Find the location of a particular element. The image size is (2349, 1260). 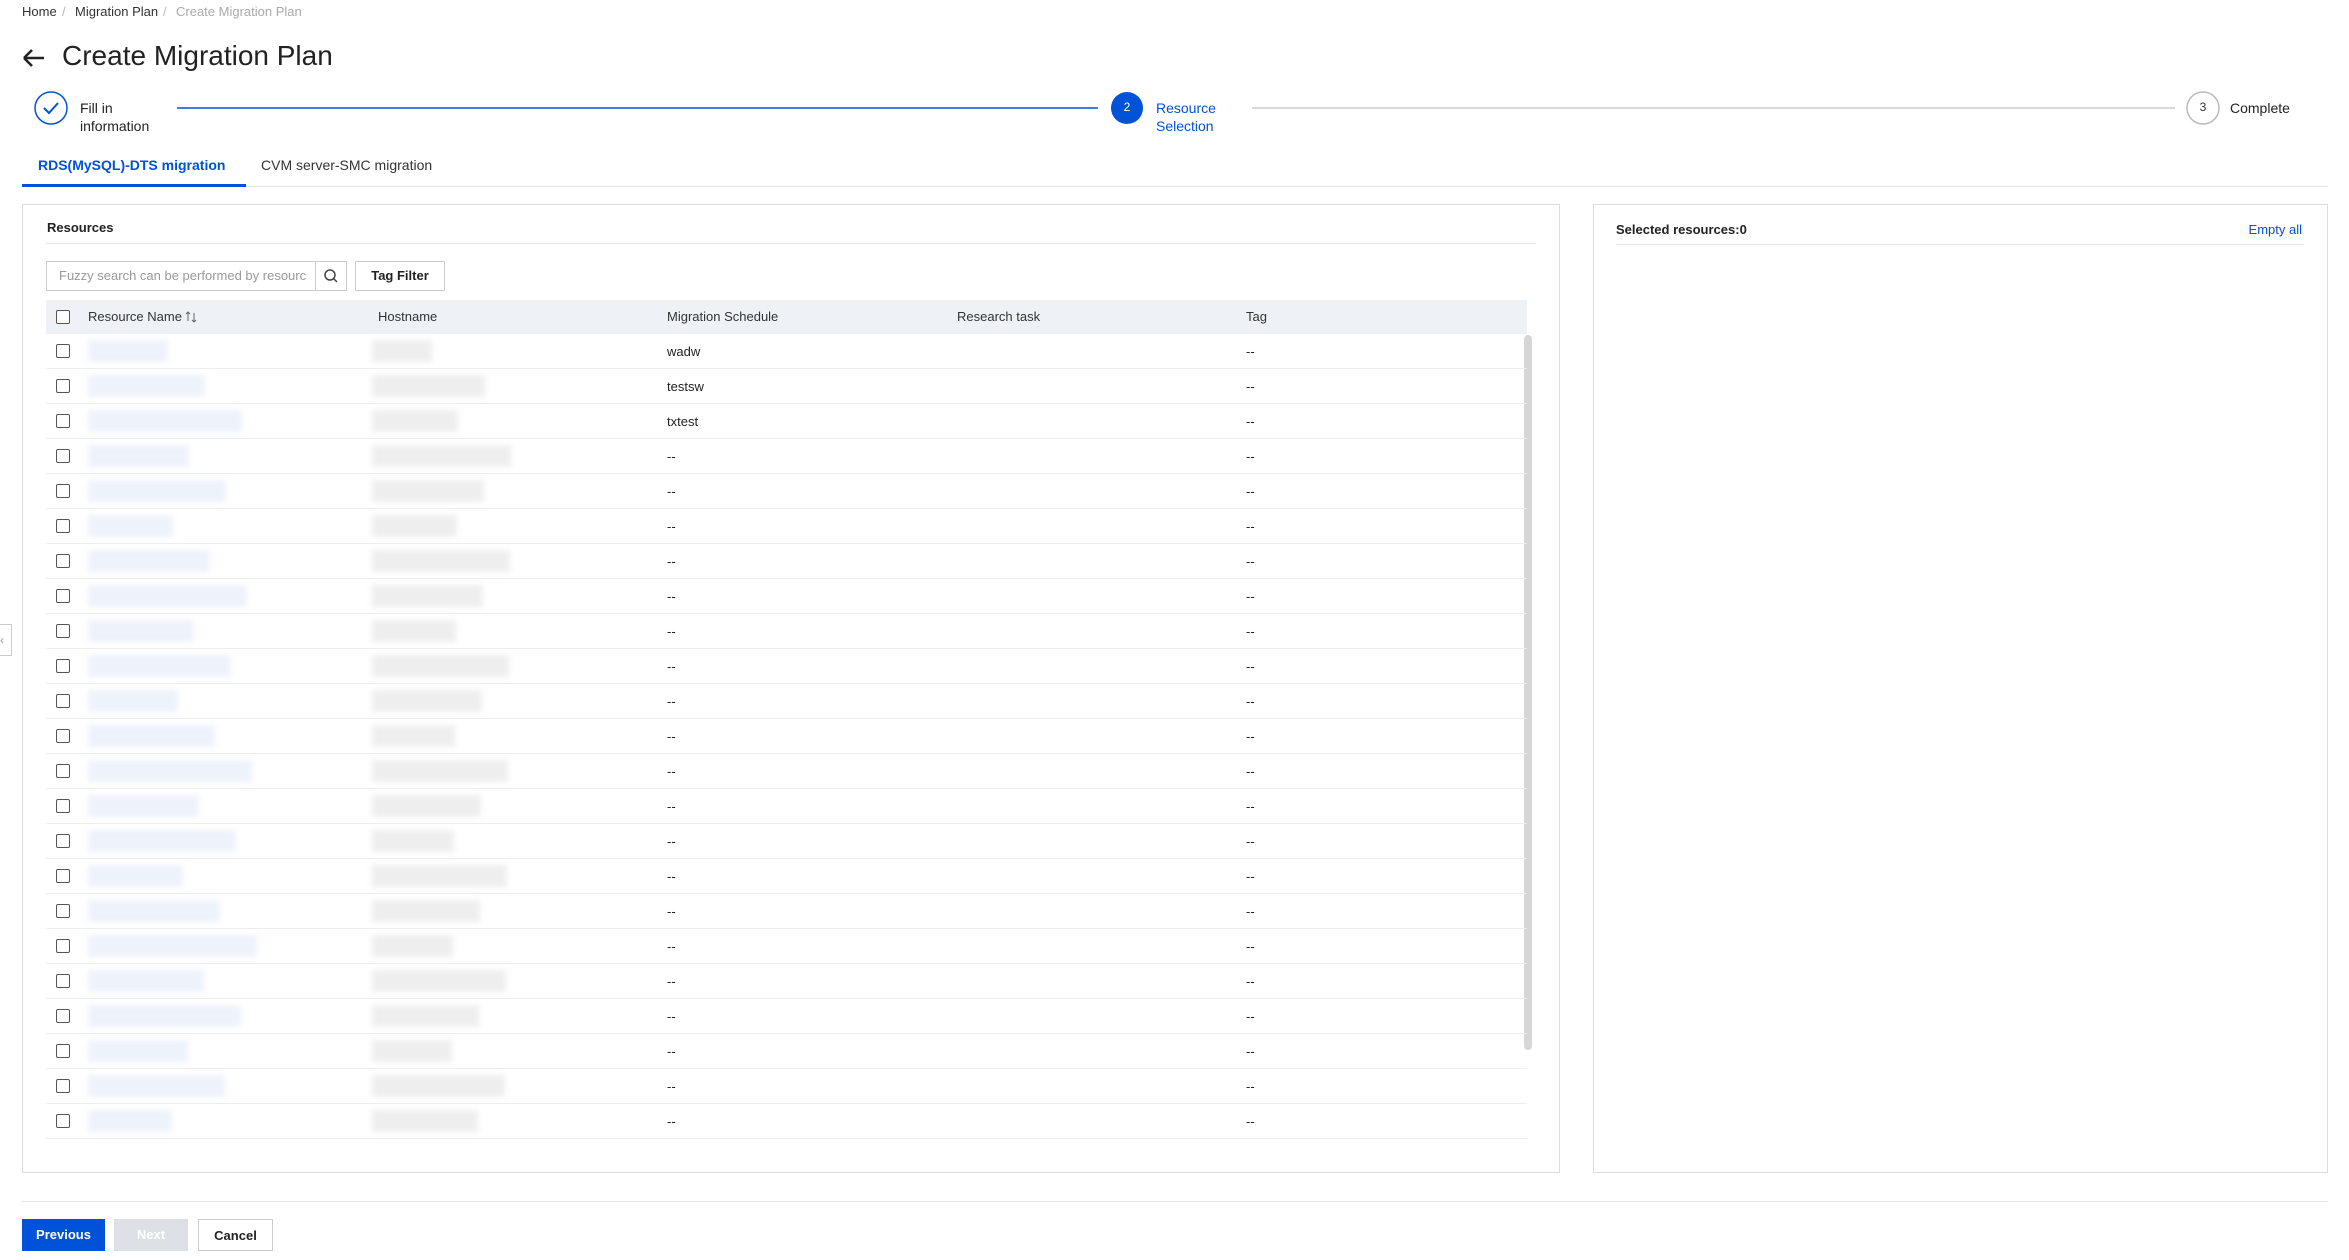

tab-divider is located at coordinates (1175, 186).